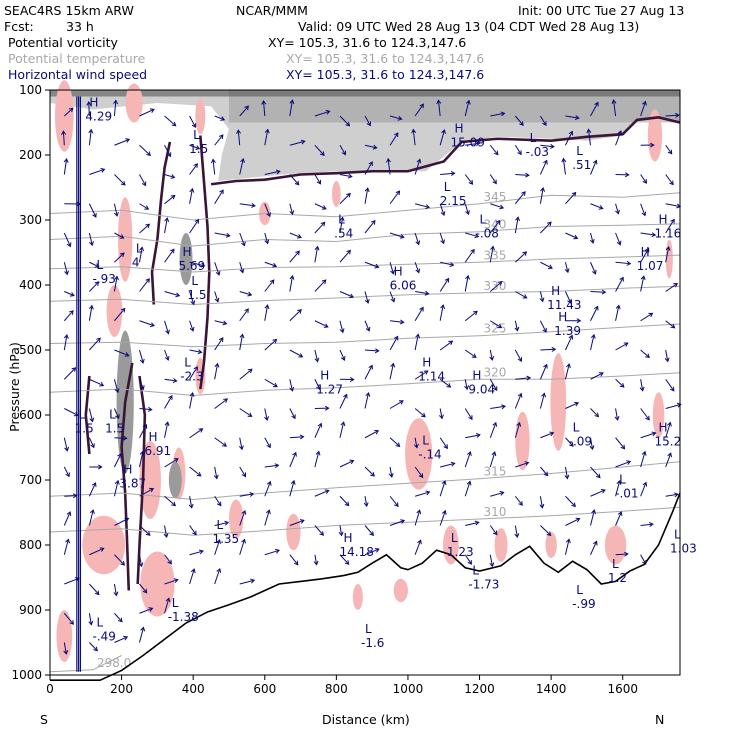  I want to click on field-name-pv: Potential vorticity, so click(63, 42).